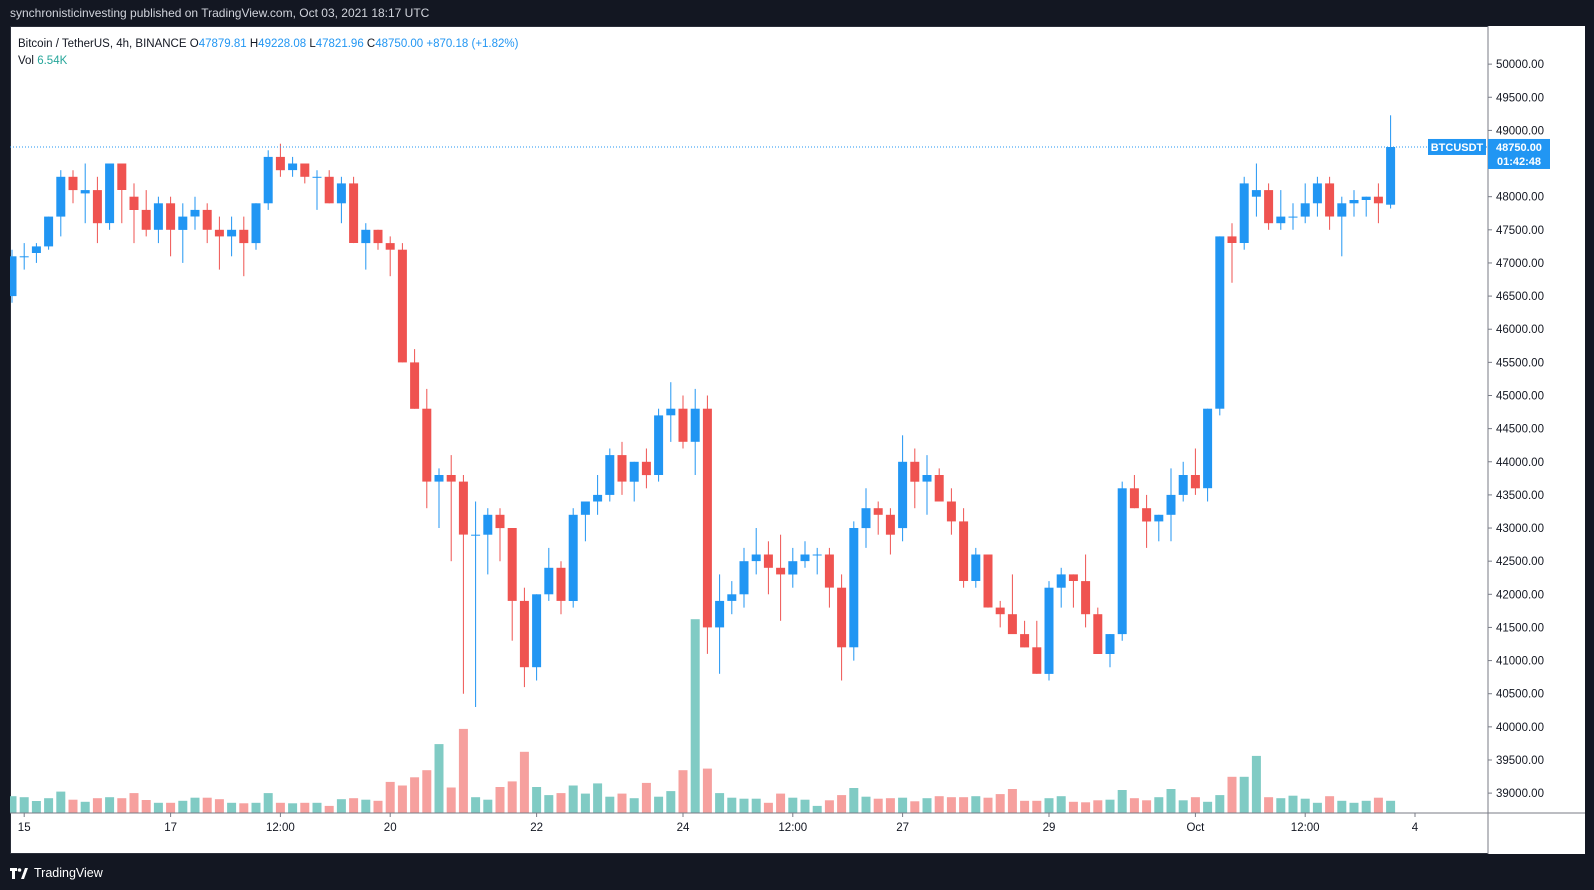  Describe the element at coordinates (170, 828) in the screenshot. I see `time-tick-label: 17` at that location.